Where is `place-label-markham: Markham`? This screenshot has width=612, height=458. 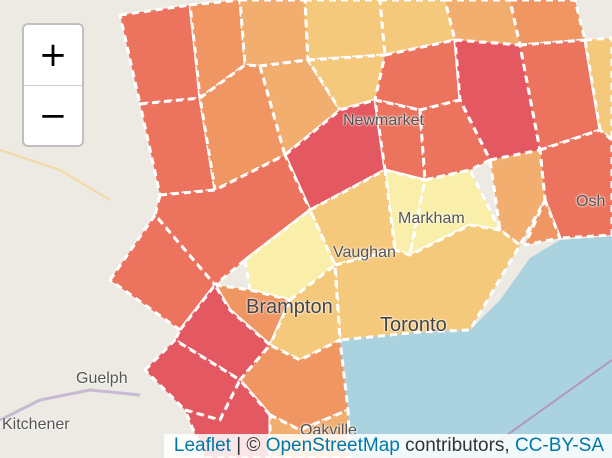 place-label-markham: Markham is located at coordinates (431, 218).